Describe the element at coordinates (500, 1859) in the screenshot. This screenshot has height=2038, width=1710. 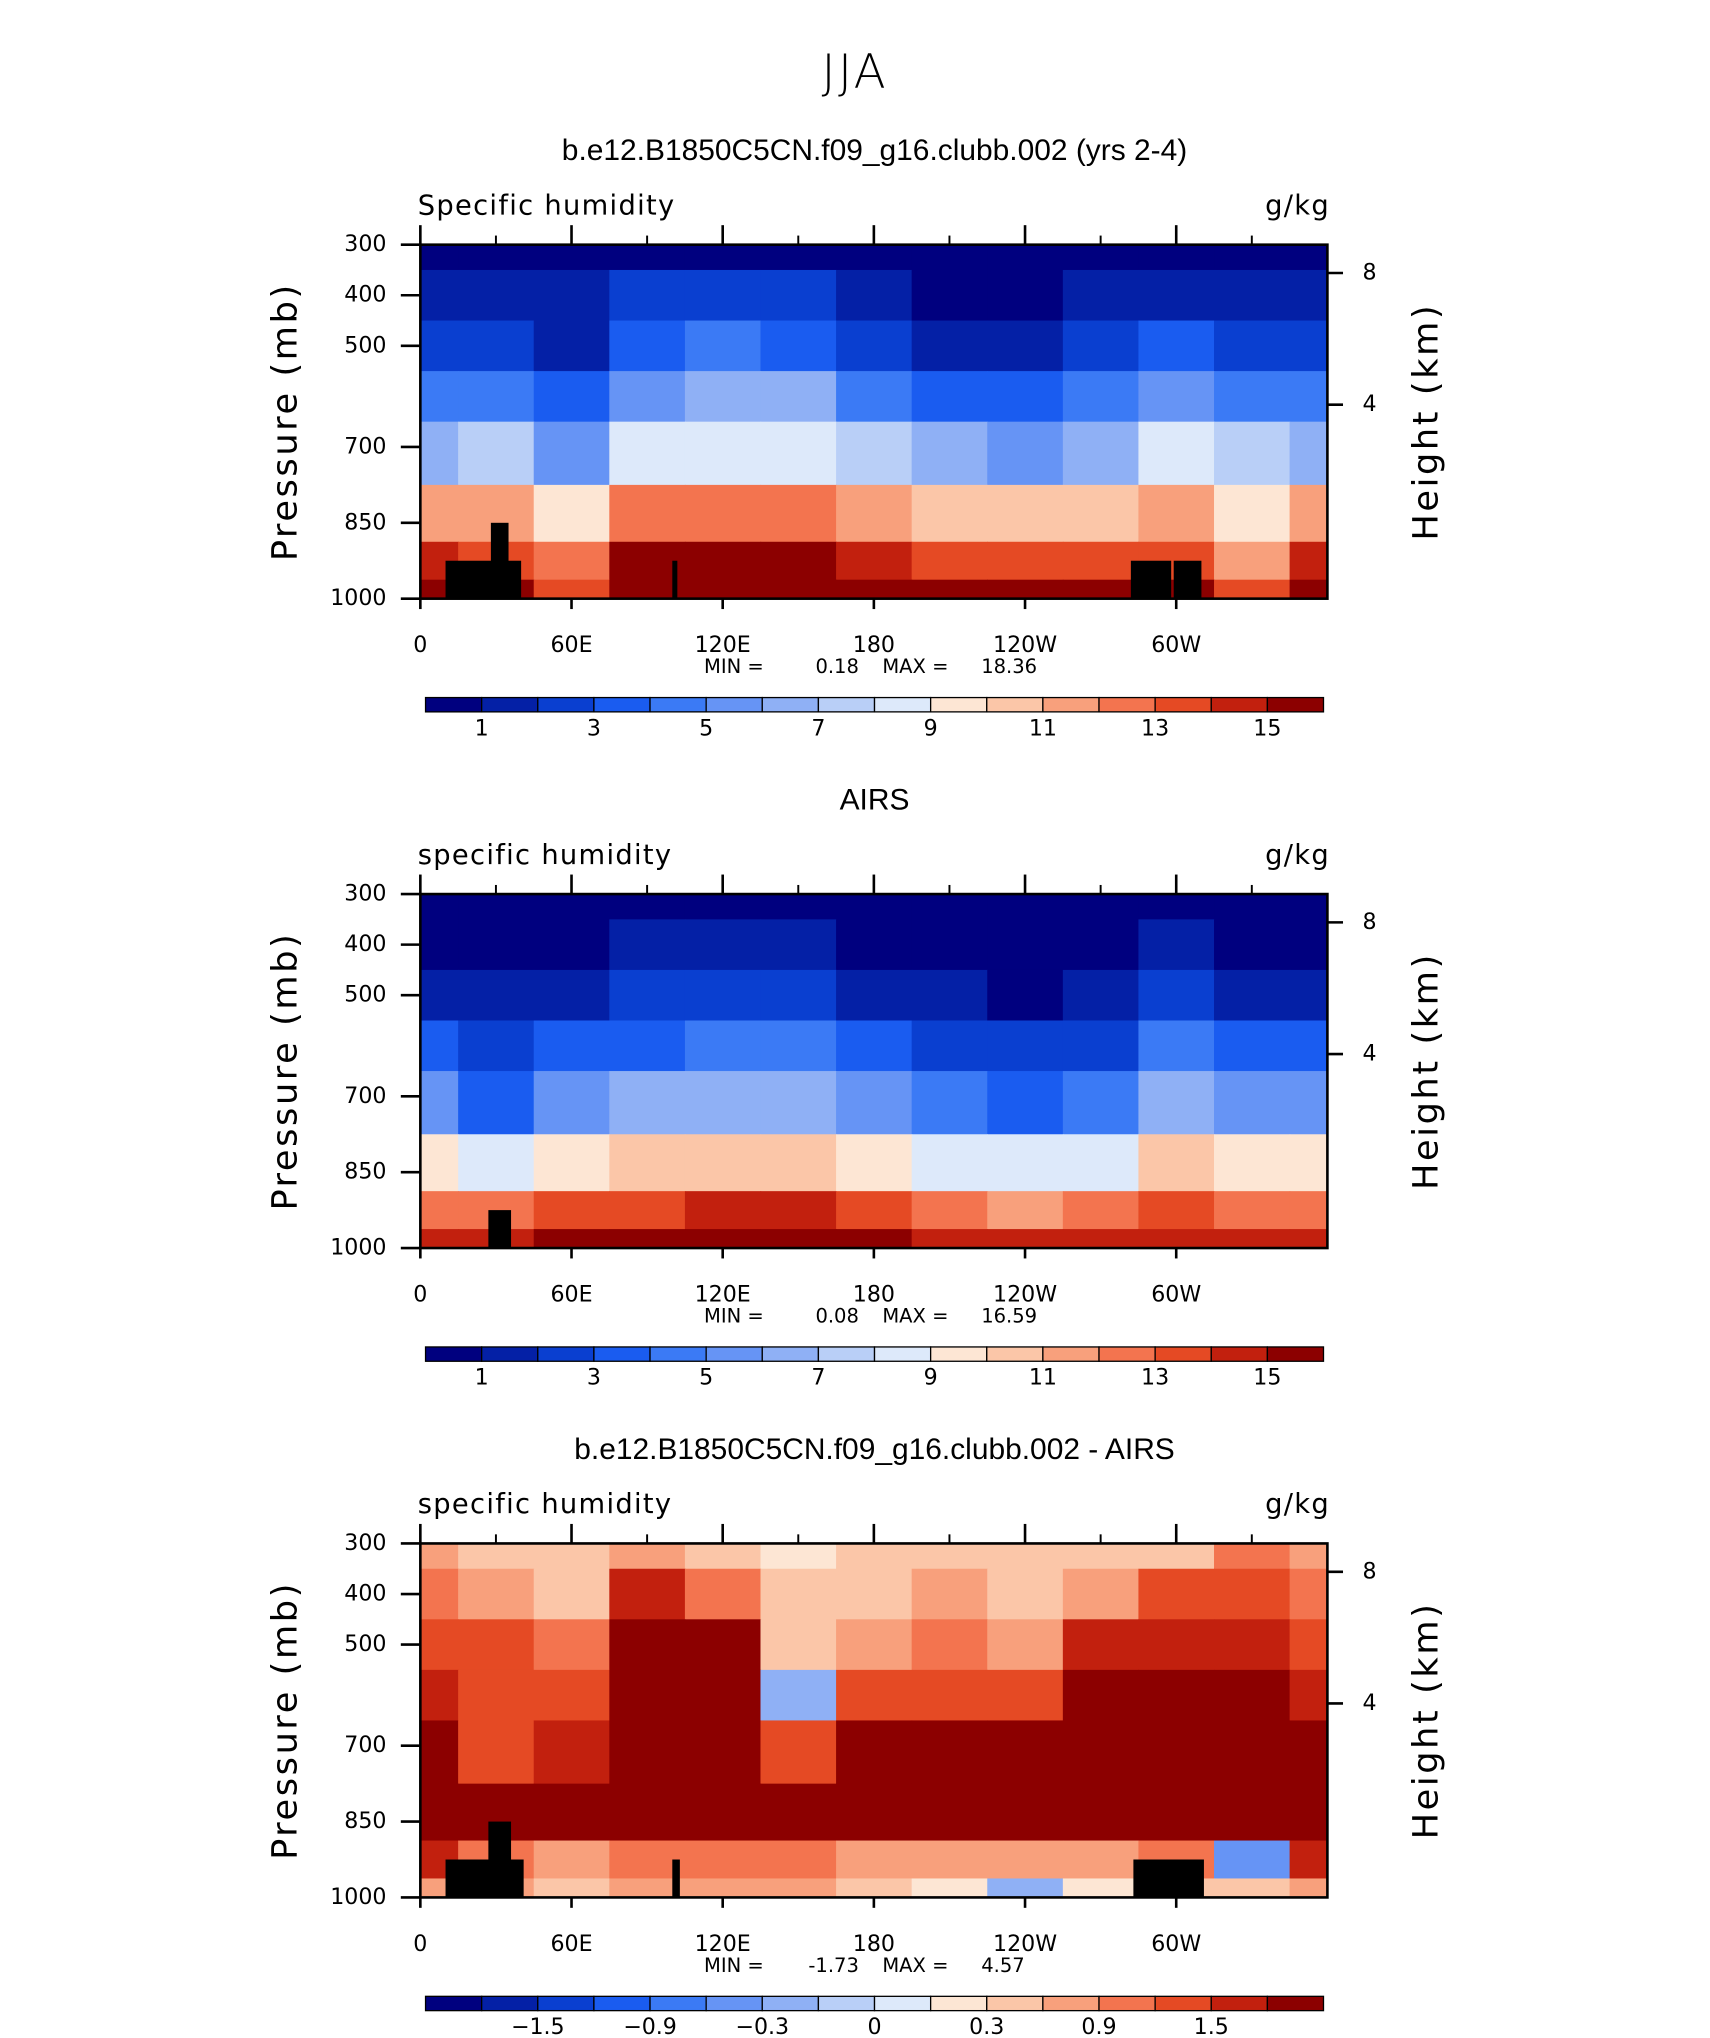
I see `terrain-mask` at that location.